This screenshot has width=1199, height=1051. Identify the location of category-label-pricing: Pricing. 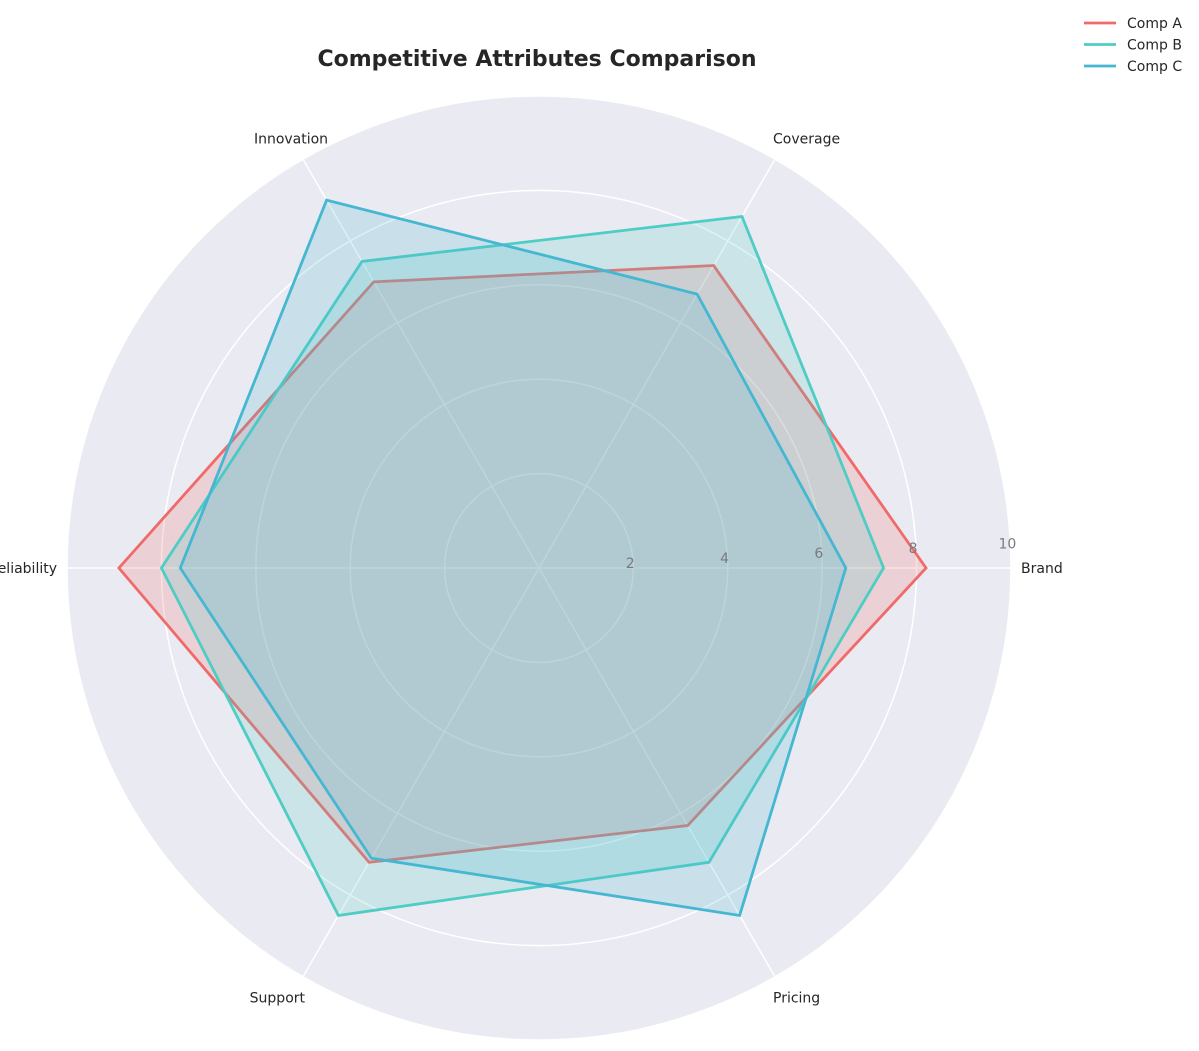
(796, 999).